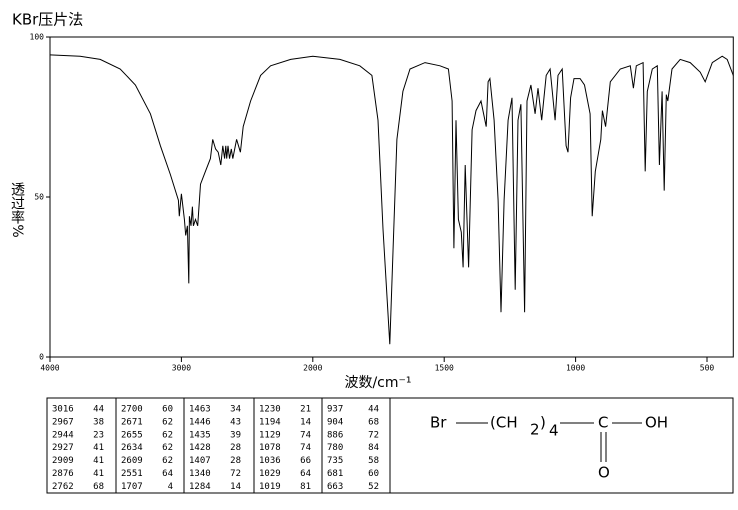  What do you see at coordinates (200, 448) in the screenshot?
I see `peak-wavenumber: 1428` at bounding box center [200, 448].